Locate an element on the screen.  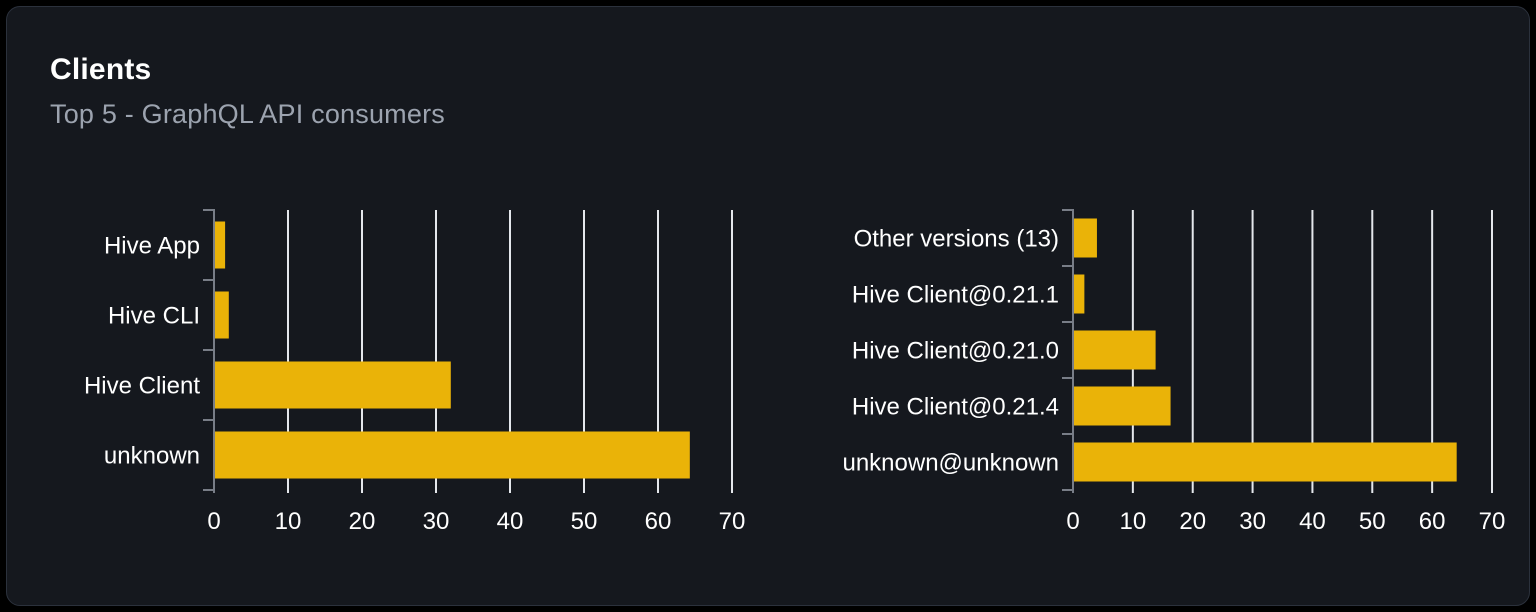
category-label-hive-app: Hive App is located at coordinates (152, 246).